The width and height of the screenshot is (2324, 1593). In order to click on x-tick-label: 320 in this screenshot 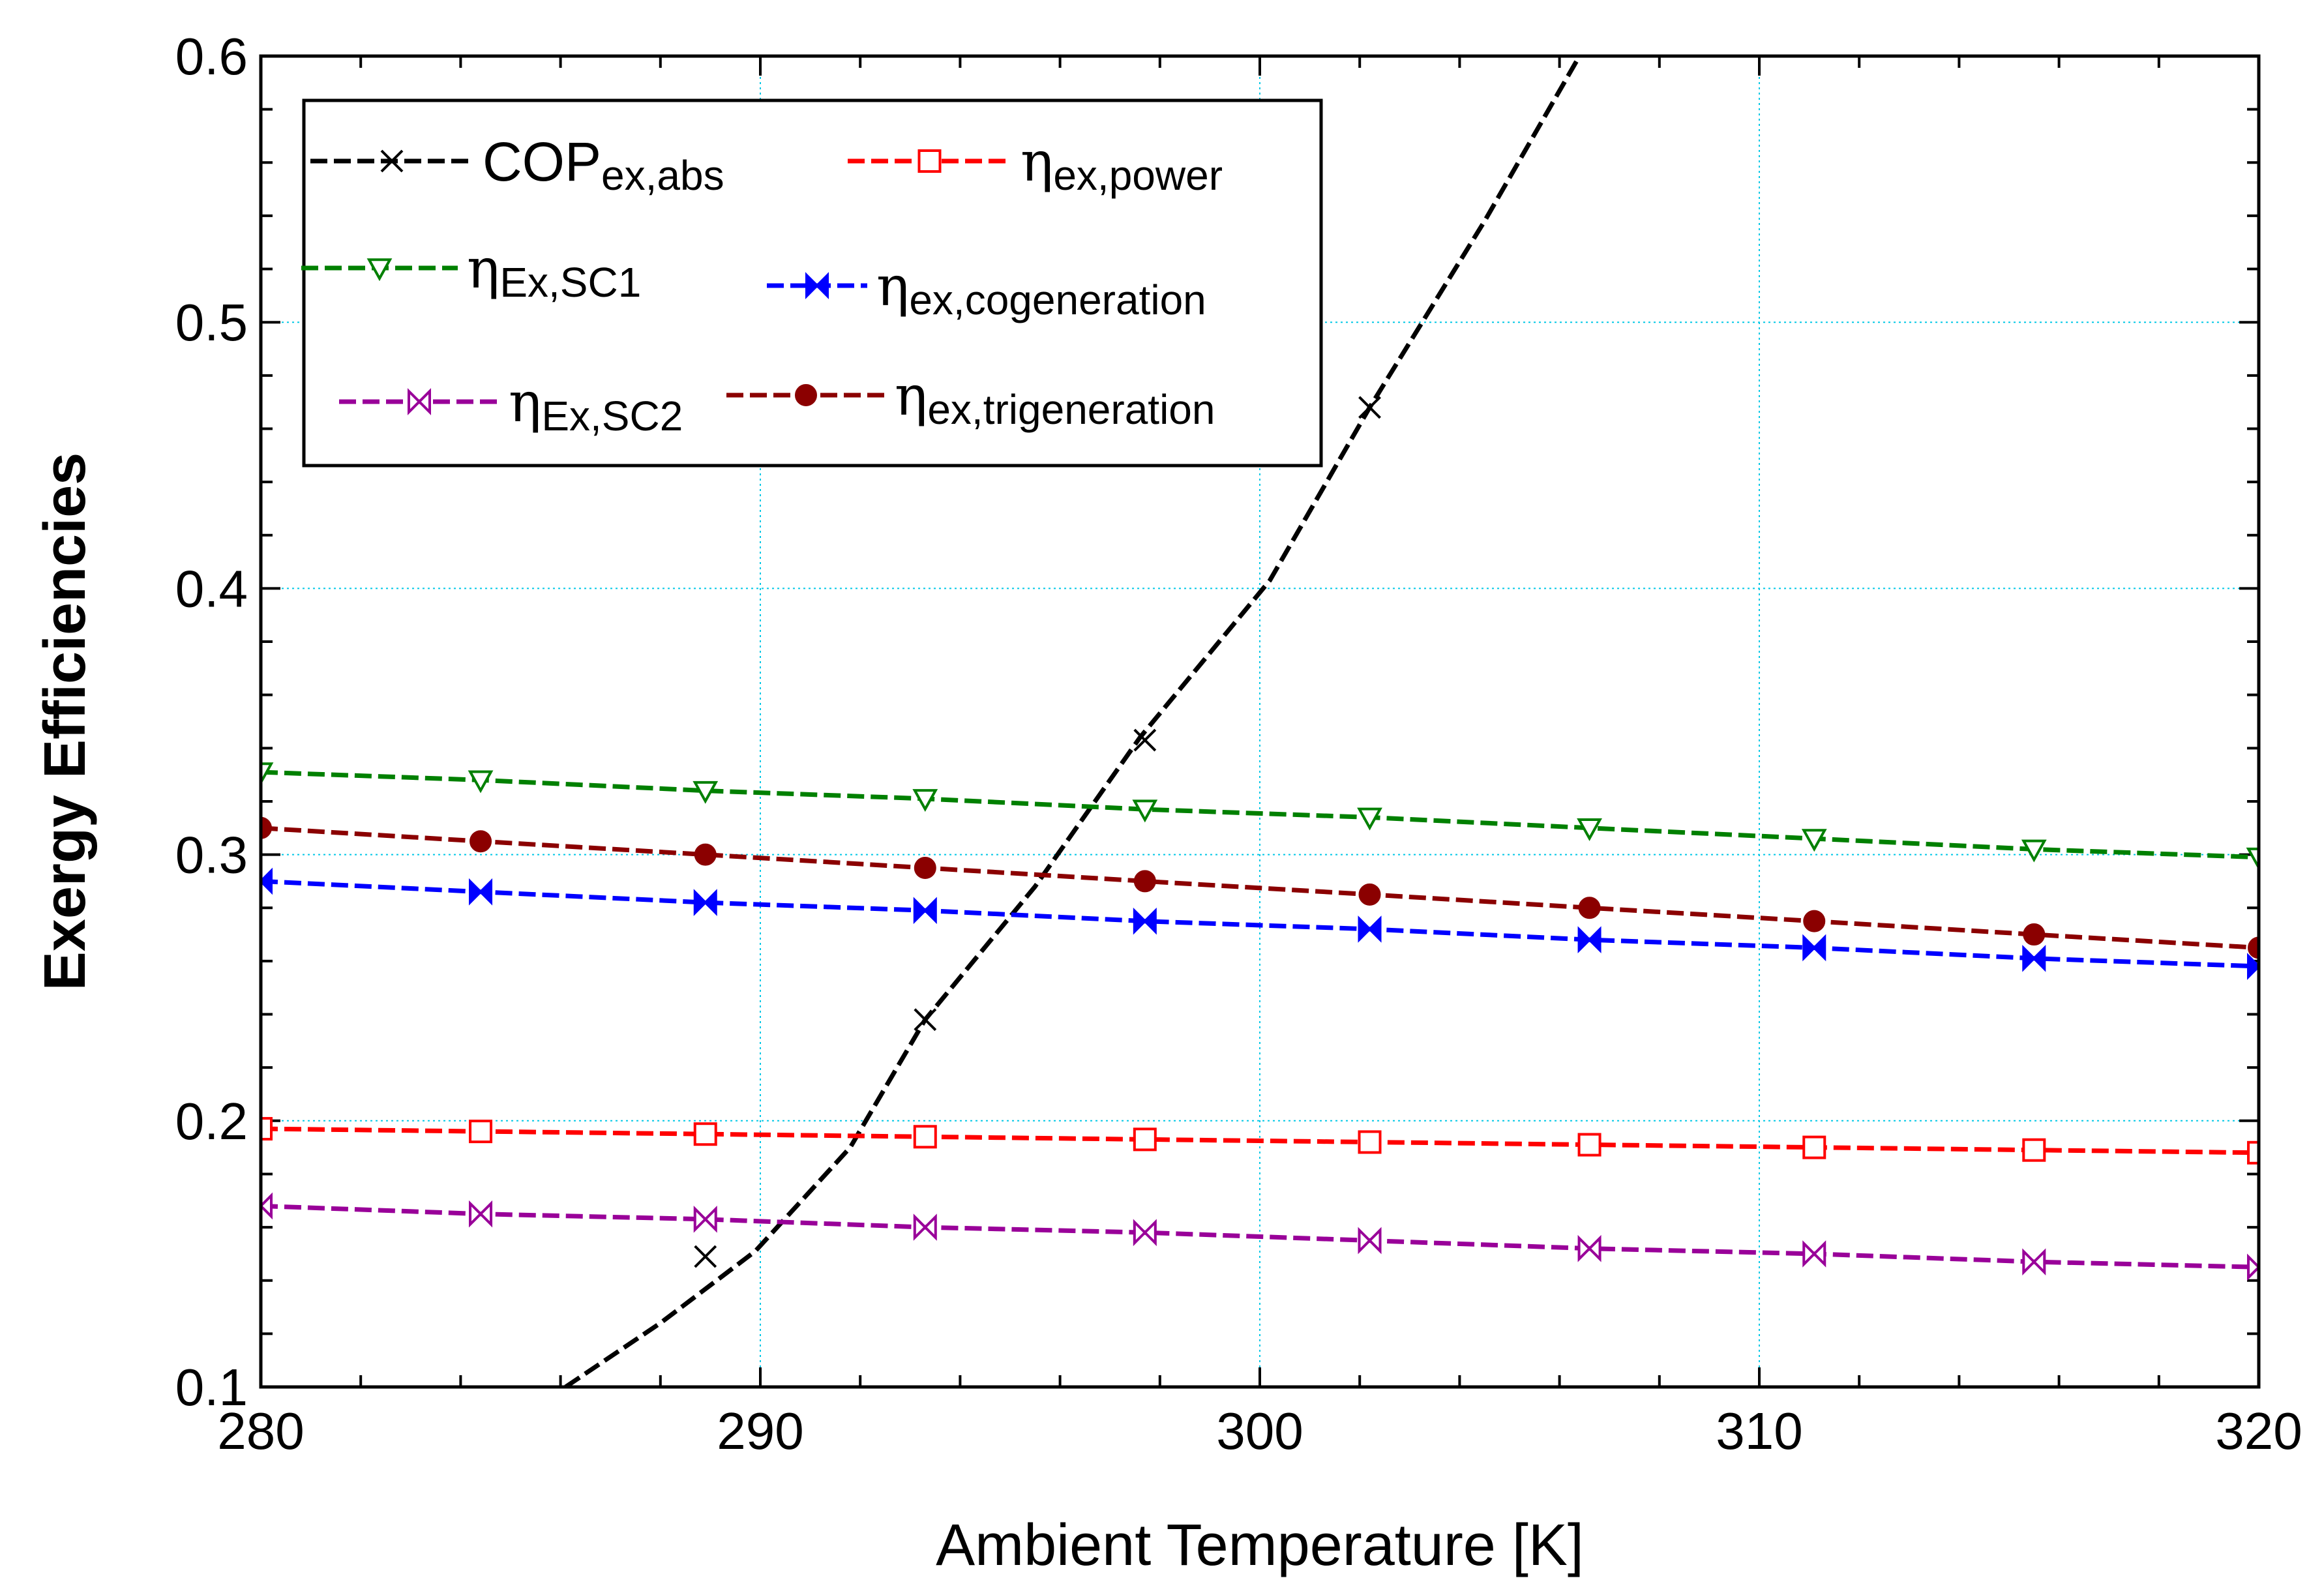, I will do `click(2259, 1431)`.